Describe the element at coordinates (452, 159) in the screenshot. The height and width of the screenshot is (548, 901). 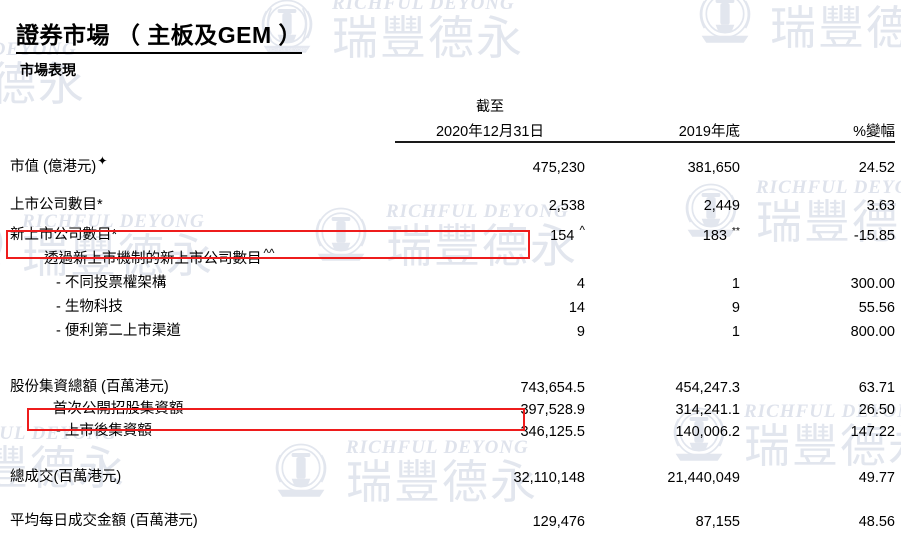
I see `table-row: 市值 (億港元)✦ 475,230 381,650 24.52` at that location.